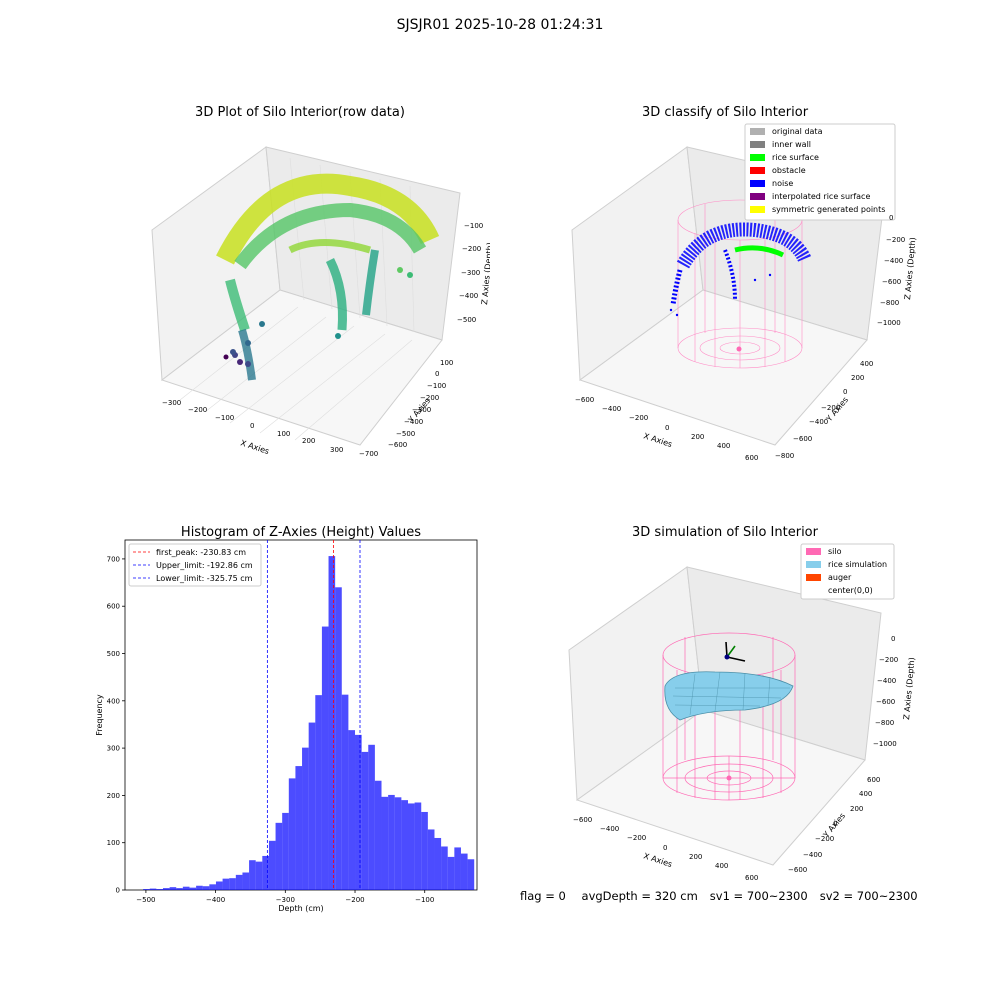 This screenshot has width=1000, height=1000. I want to click on classify-center-point, so click(739, 349).